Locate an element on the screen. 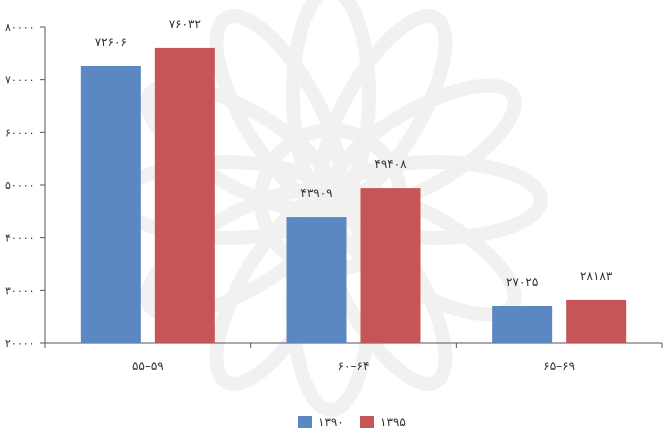 The height and width of the screenshot is (429, 663). y-tick-label: ۶۰۰۰۰ is located at coordinates (20, 132).